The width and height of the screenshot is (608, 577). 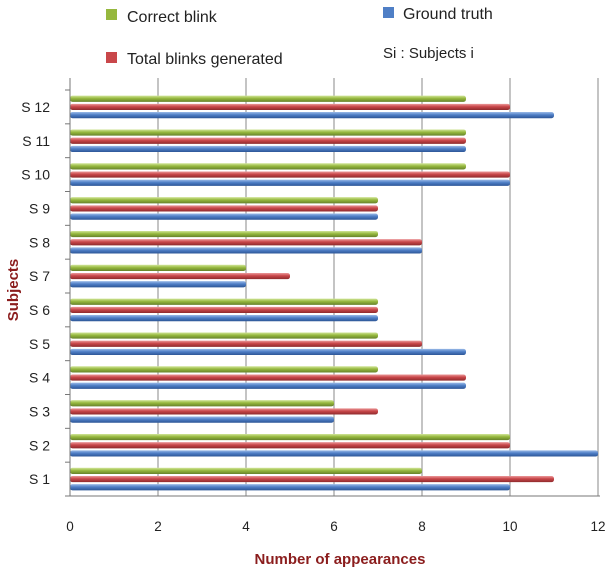 What do you see at coordinates (39, 344) in the screenshot?
I see `y-tick-label: S 5` at bounding box center [39, 344].